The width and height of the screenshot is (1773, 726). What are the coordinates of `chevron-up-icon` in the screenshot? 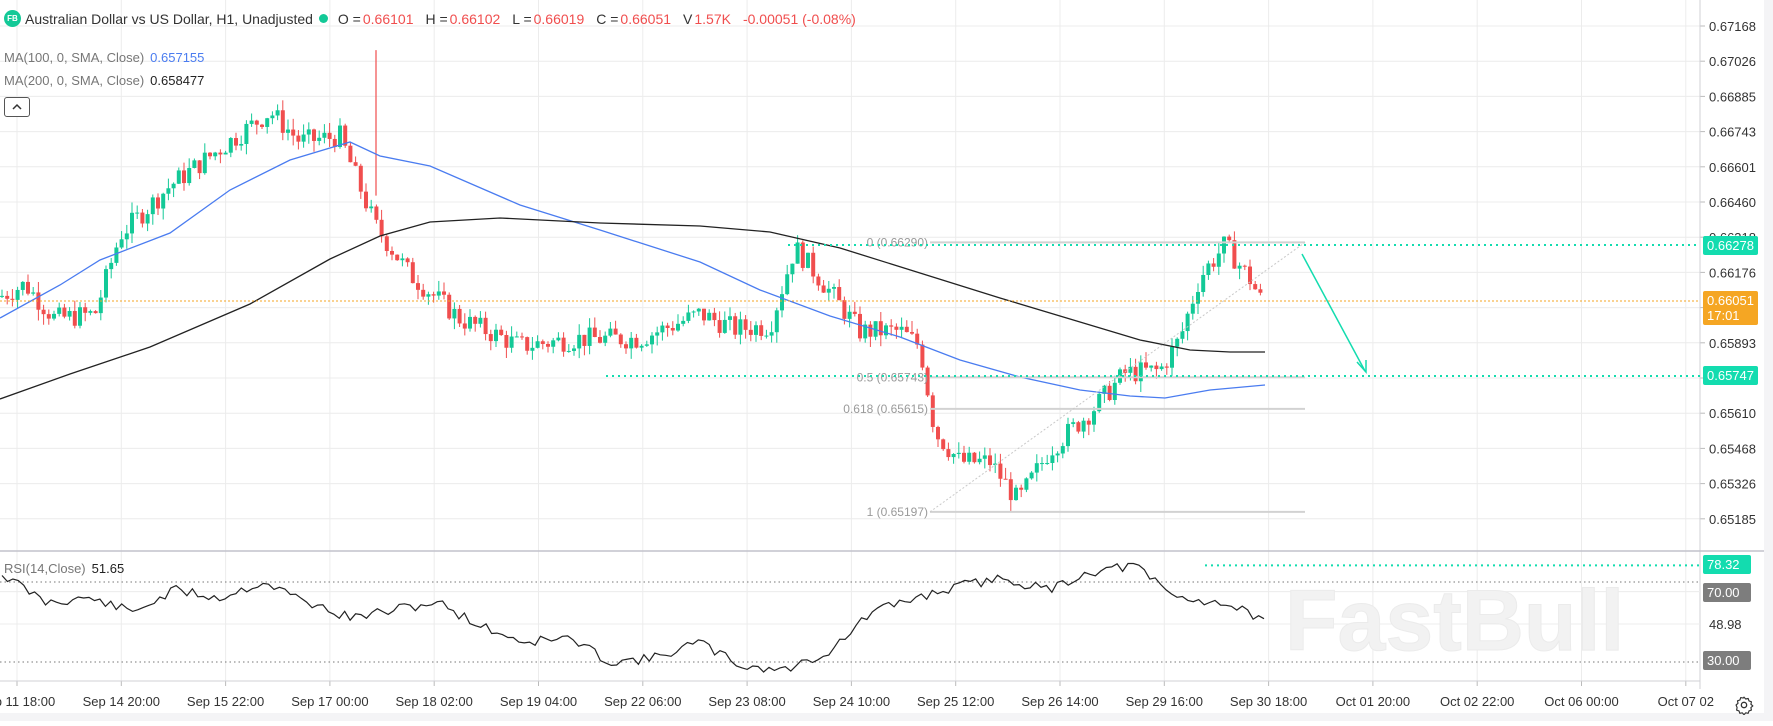 It's located at (17, 106).